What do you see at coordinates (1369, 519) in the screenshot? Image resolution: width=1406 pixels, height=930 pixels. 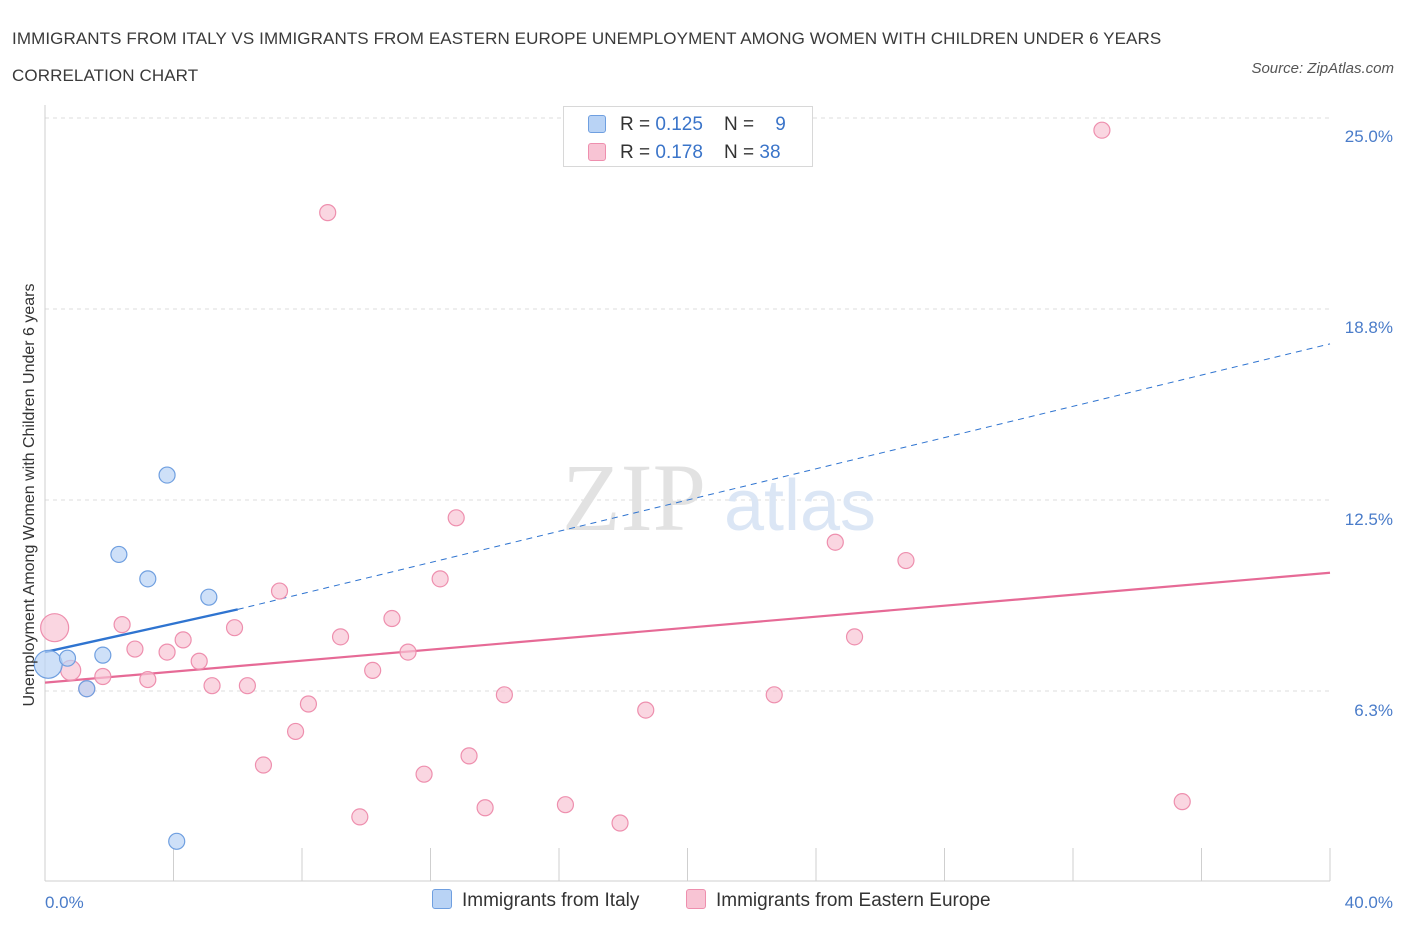 I see `y-tick-label: 12.5%` at bounding box center [1369, 519].